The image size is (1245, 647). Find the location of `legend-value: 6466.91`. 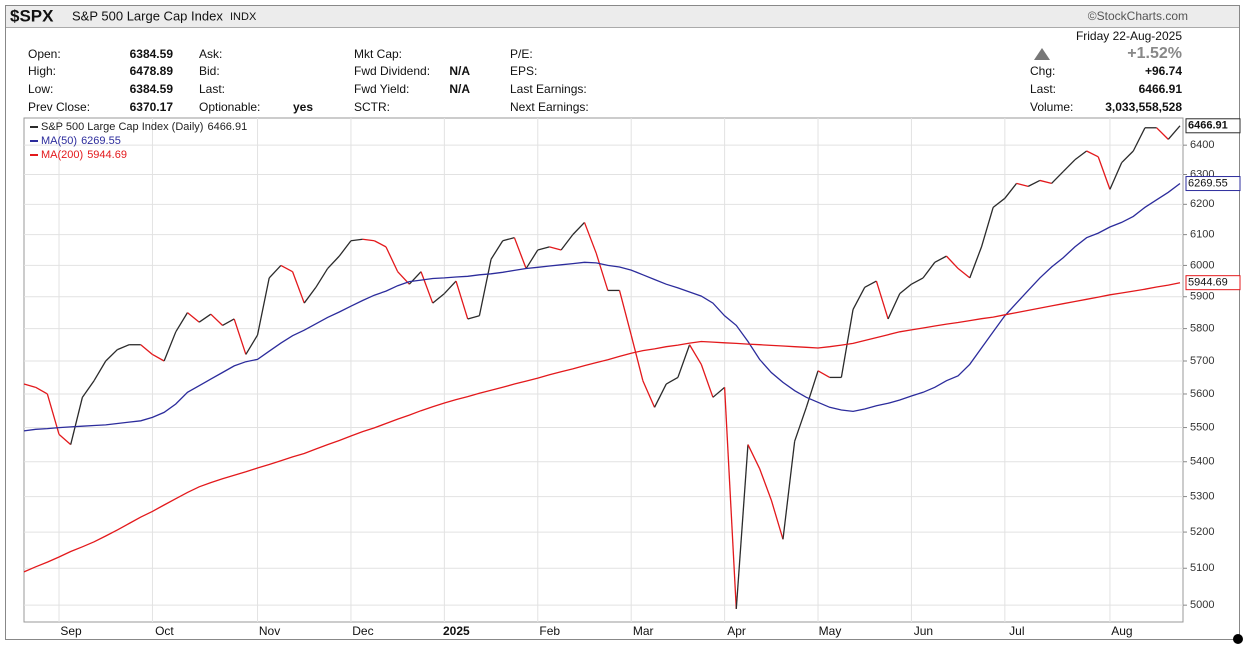

legend-value: 6466.91 is located at coordinates (227, 127).